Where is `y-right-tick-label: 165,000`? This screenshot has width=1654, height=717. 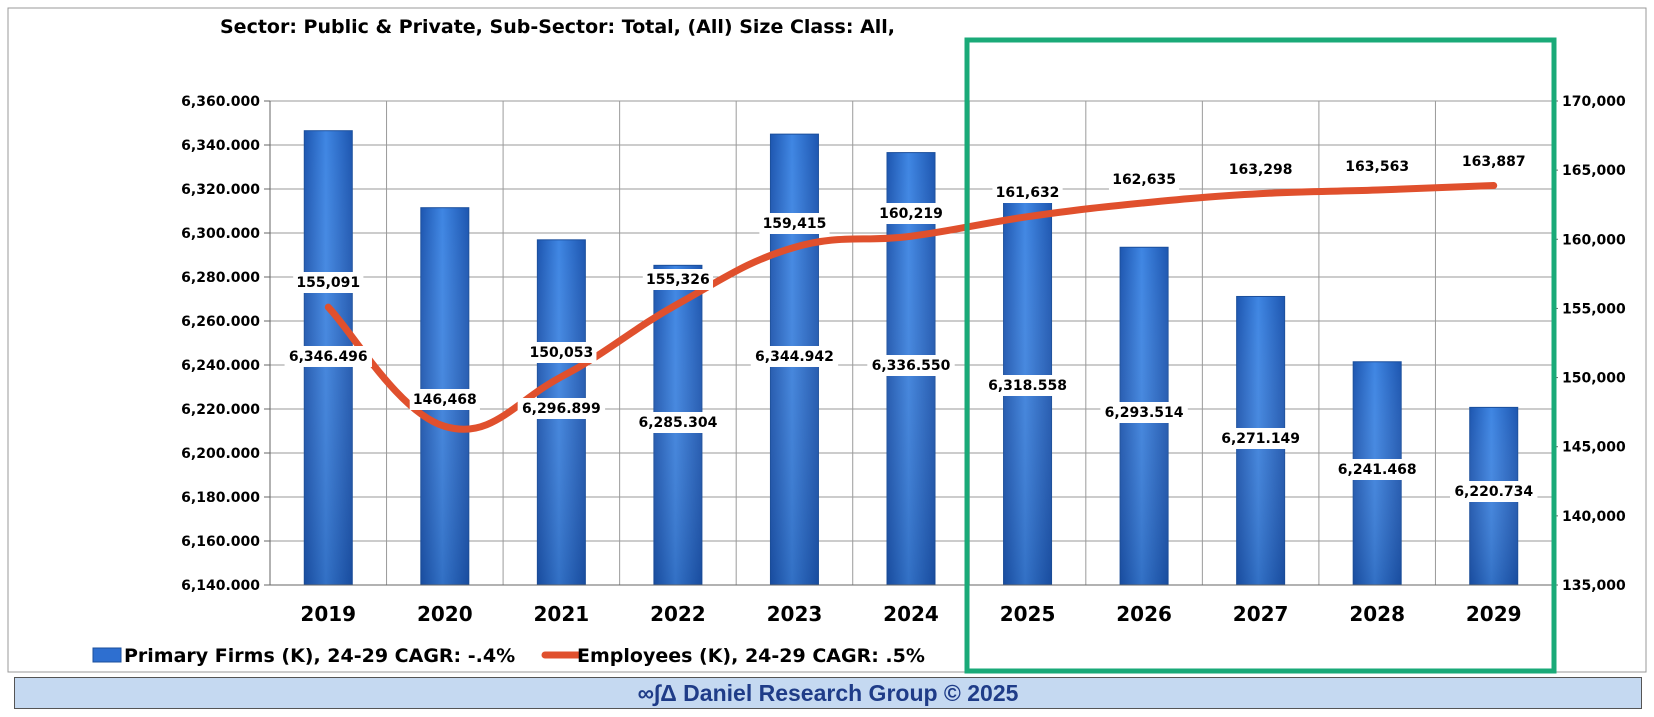
y-right-tick-label: 165,000 is located at coordinates (1594, 171).